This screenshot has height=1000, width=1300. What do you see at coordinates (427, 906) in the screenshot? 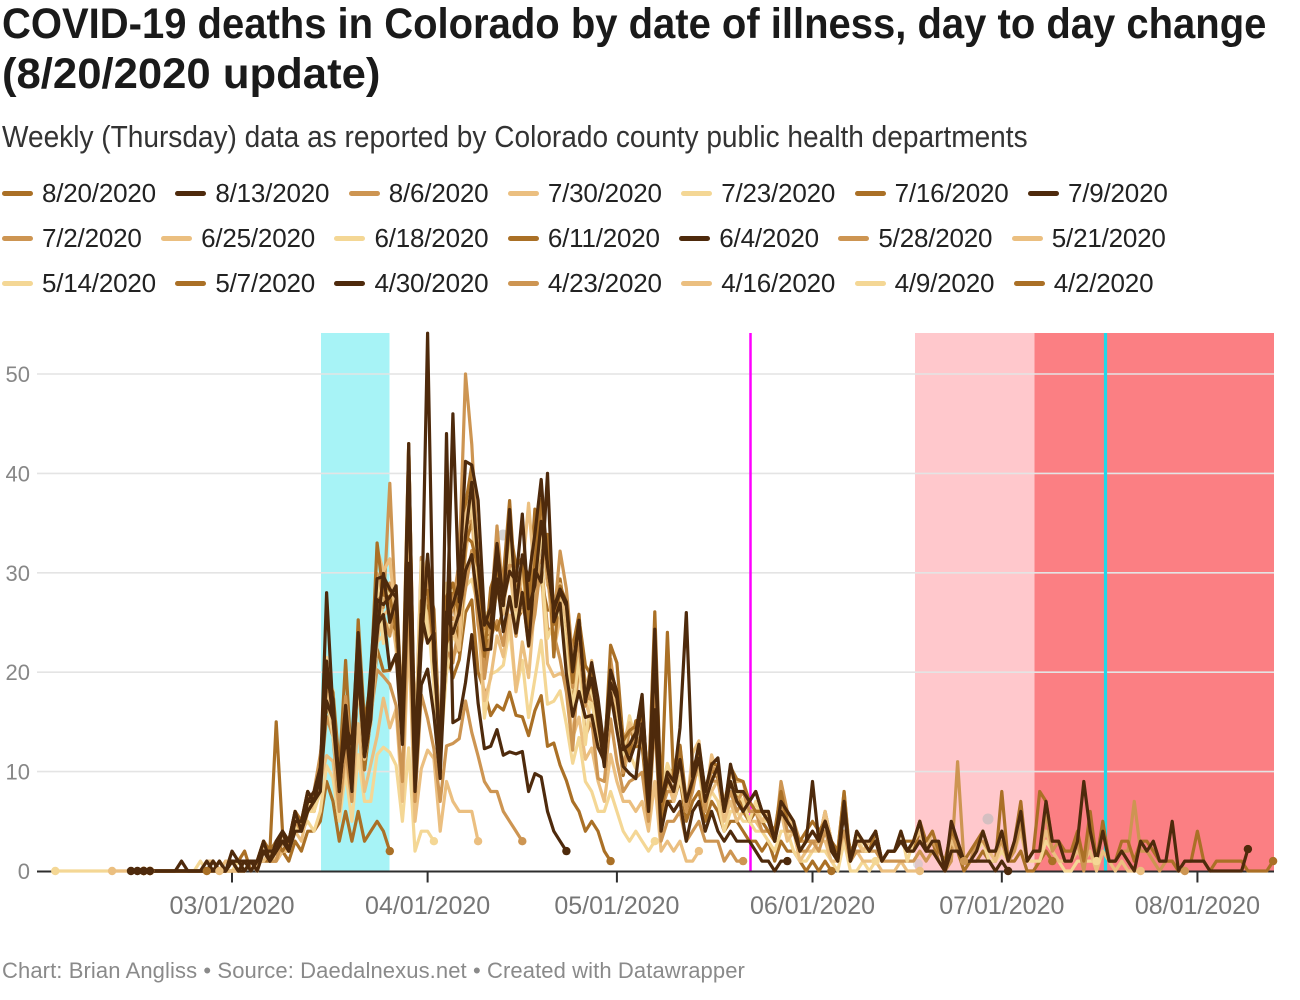
I see `svg-text: 04/01/2020` at bounding box center [427, 906].